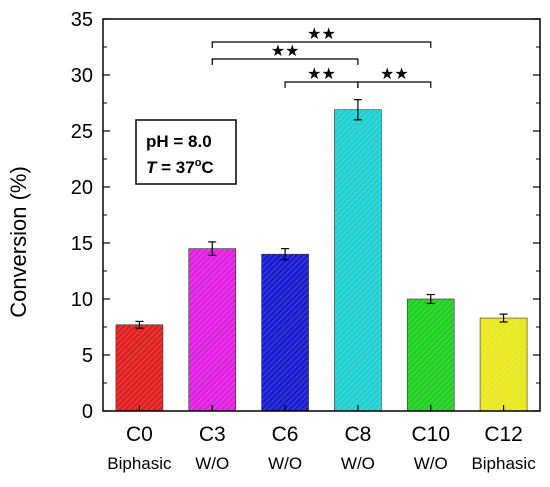 The image size is (550, 487). I want to click on error-bar-c3, so click(212, 248).